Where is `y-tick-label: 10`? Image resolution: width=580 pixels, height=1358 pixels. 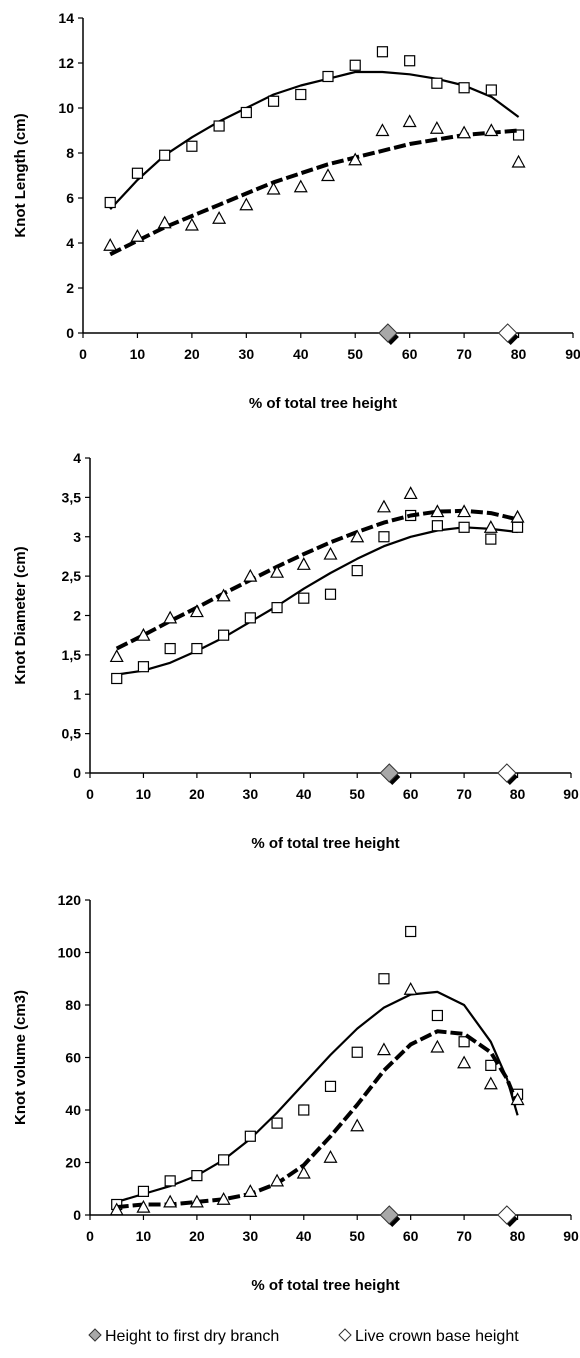
y-tick-label: 10 is located at coordinates (66, 108).